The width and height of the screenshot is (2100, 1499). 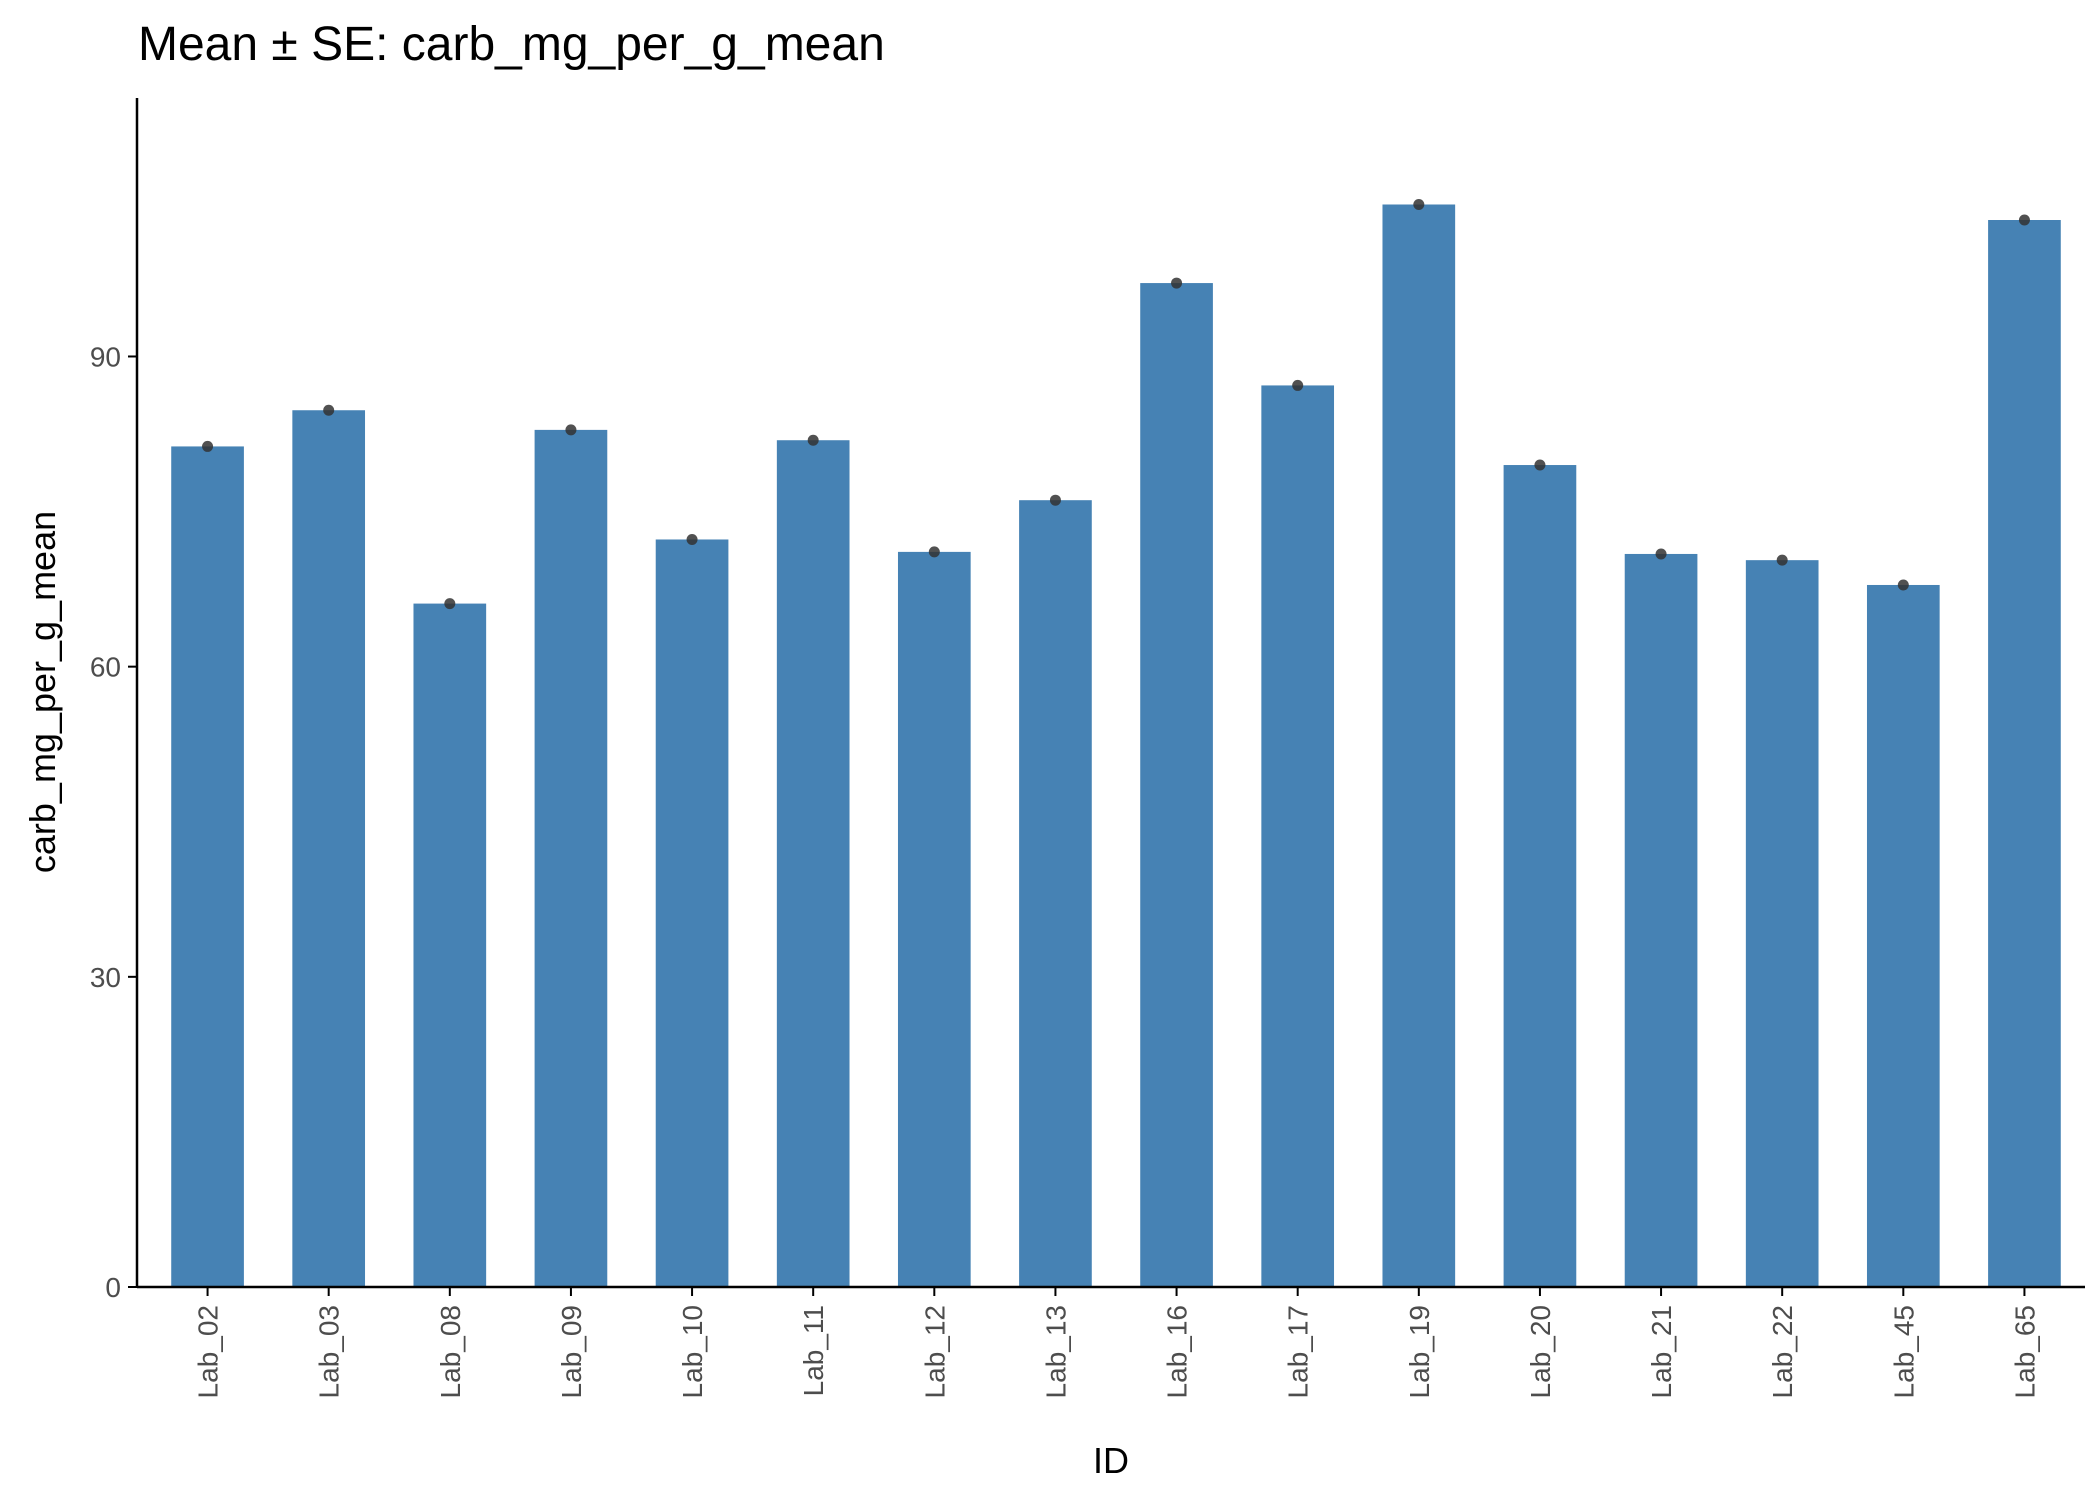 I want to click on x-tick-label: Lab_11, so click(x=813, y=1350).